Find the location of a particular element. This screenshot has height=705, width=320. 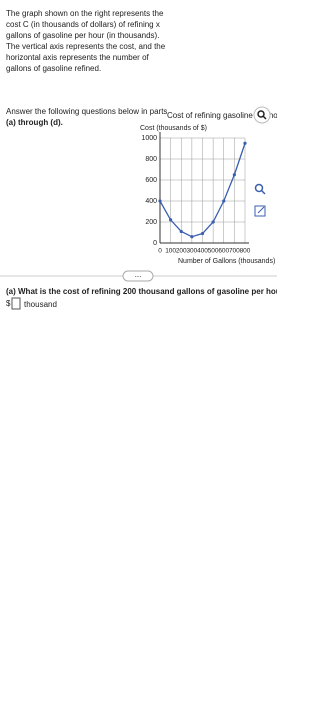

y-tick-label: 800 is located at coordinates (151, 159).